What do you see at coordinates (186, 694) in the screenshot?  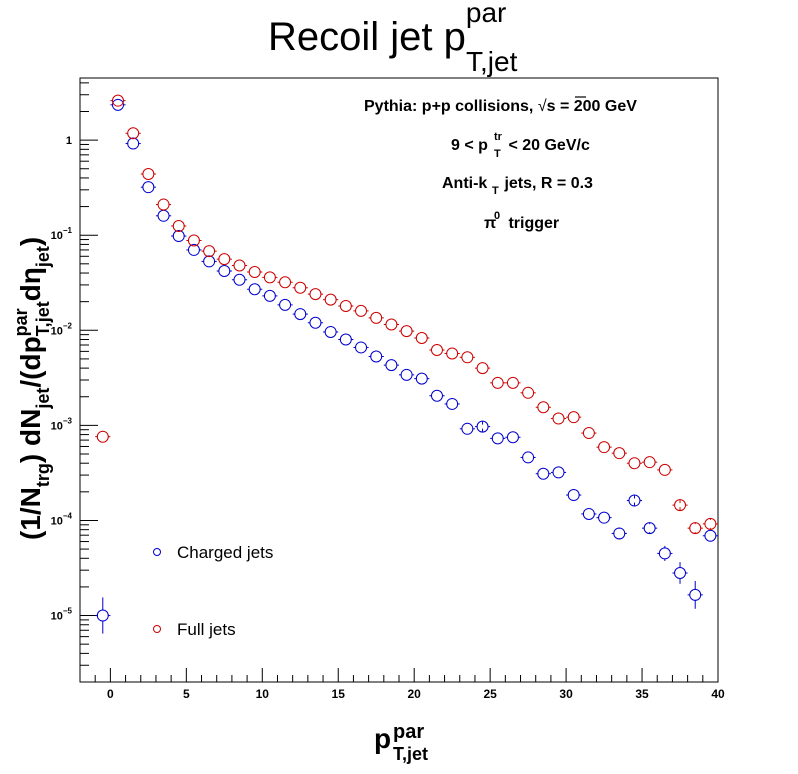 I see `x-tick-label: 5` at bounding box center [186, 694].